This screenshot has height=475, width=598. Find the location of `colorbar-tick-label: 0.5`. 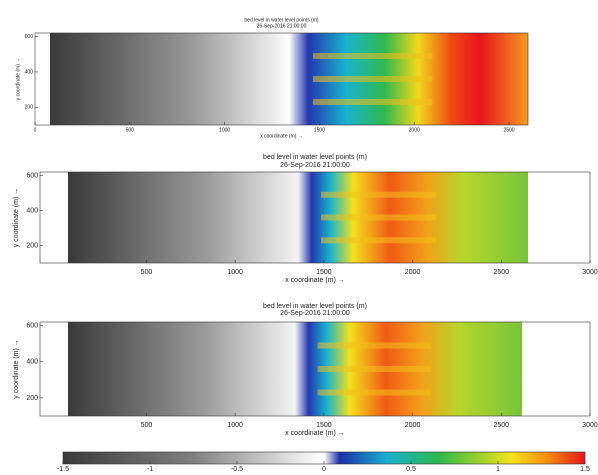

colorbar-tick-label: 0.5 is located at coordinates (411, 469).